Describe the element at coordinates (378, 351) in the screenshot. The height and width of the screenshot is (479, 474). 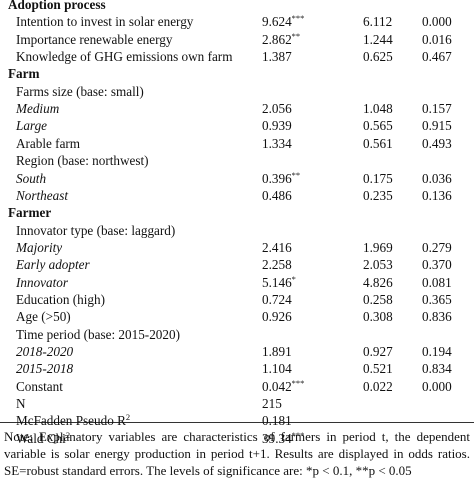
I see `table-cell: 0.927` at that location.